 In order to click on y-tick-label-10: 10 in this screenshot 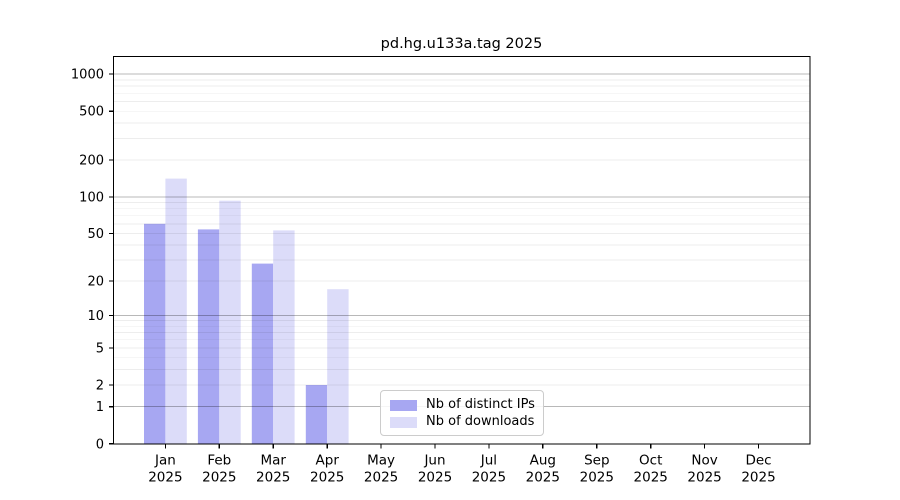, I will do `click(95, 316)`.